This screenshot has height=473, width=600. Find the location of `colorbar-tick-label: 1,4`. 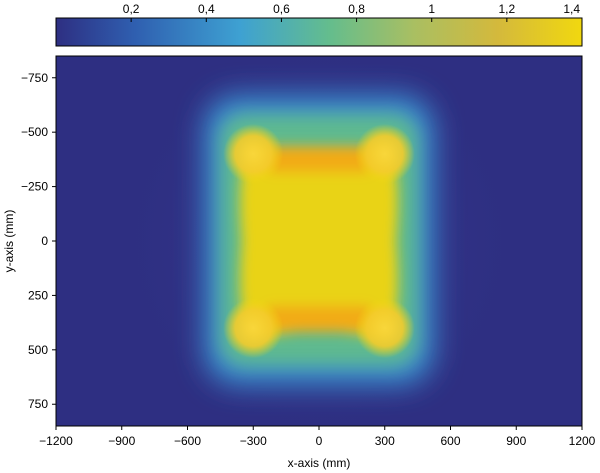

colorbar-tick-label: 1,4 is located at coordinates (571, 9).